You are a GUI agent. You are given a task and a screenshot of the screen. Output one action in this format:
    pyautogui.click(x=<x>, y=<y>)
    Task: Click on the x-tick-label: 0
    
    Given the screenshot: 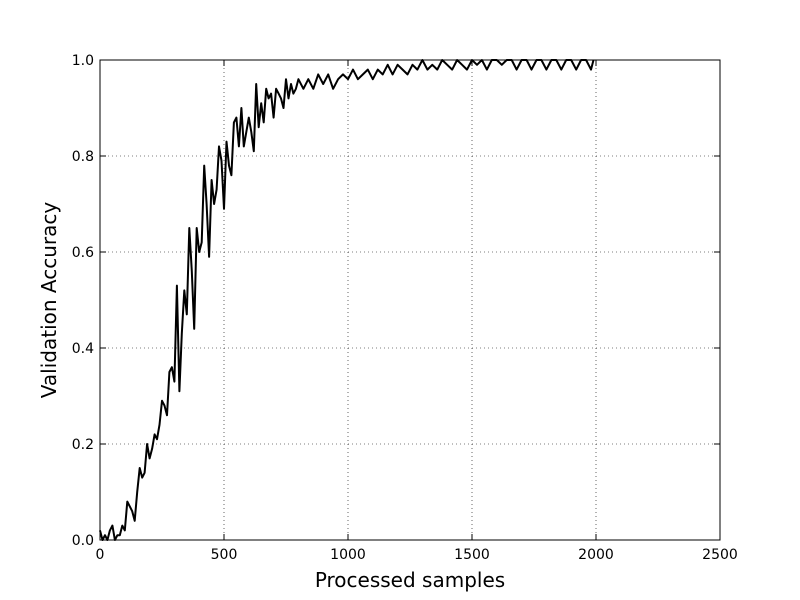 What is the action you would take?
    pyautogui.click(x=100, y=555)
    